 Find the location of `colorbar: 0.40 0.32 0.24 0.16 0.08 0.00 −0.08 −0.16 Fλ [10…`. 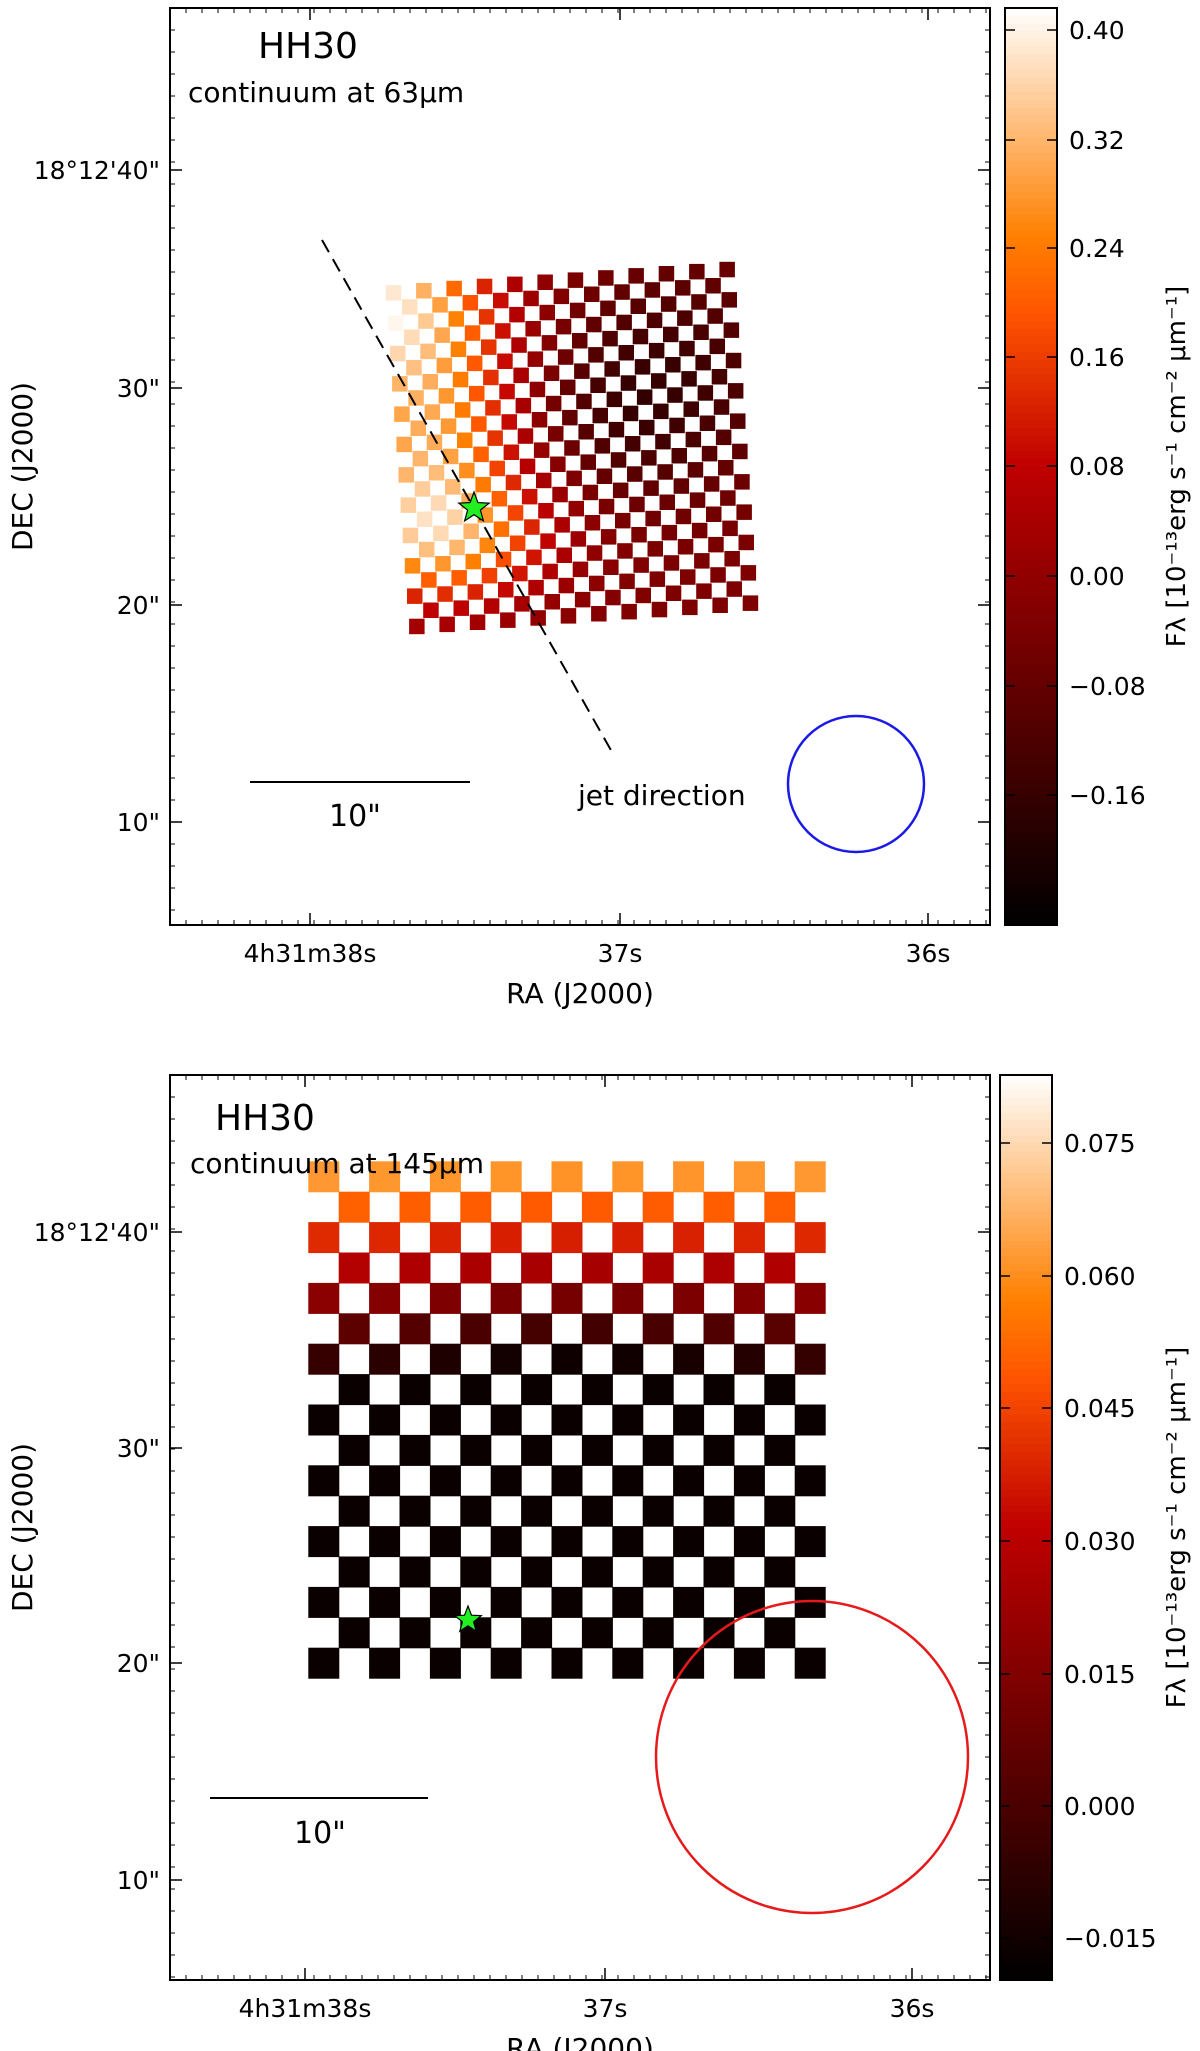

colorbar: 0.40 0.32 0.24 0.16 0.08 0.00 −0.08 −0.16 Fλ [10… is located at coordinates (1098, 466).